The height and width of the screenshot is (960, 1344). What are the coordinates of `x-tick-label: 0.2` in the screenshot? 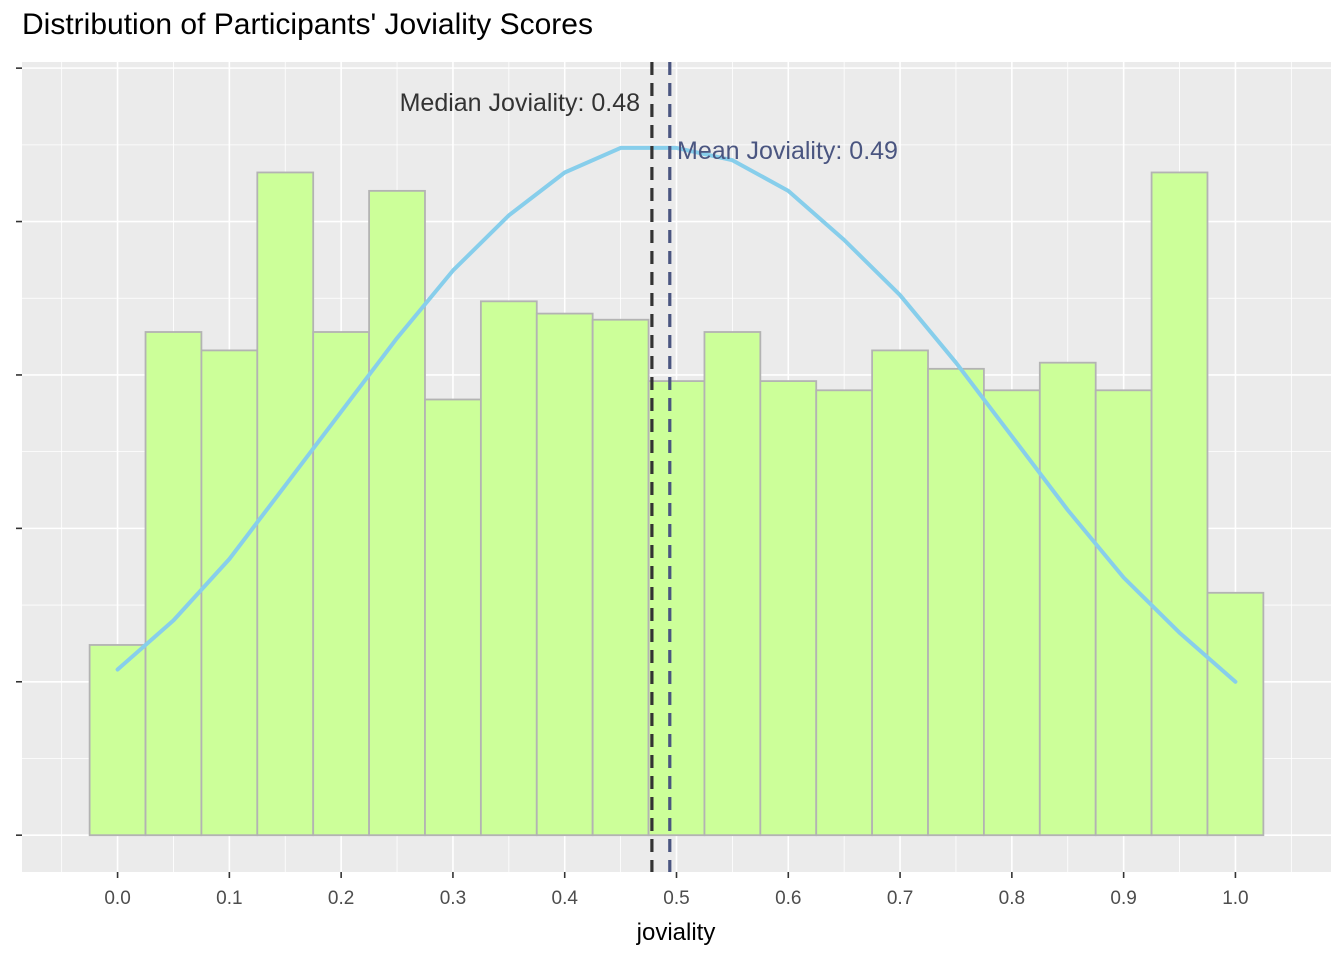 It's located at (341, 898).